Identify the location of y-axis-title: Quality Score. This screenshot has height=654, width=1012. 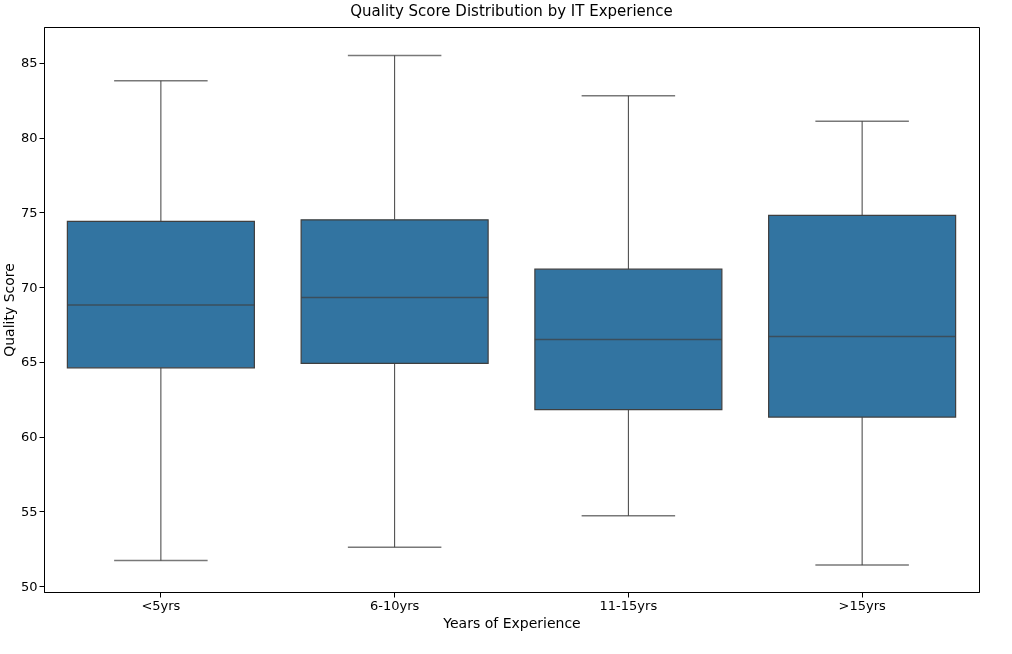
(8, 310).